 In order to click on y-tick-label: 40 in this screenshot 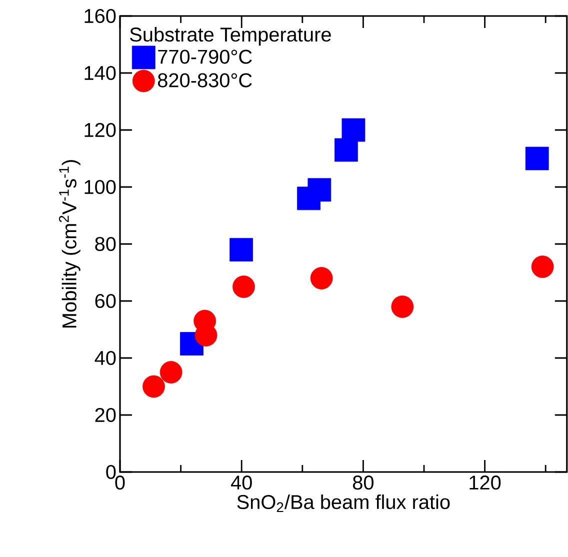, I will do `click(105, 358)`.